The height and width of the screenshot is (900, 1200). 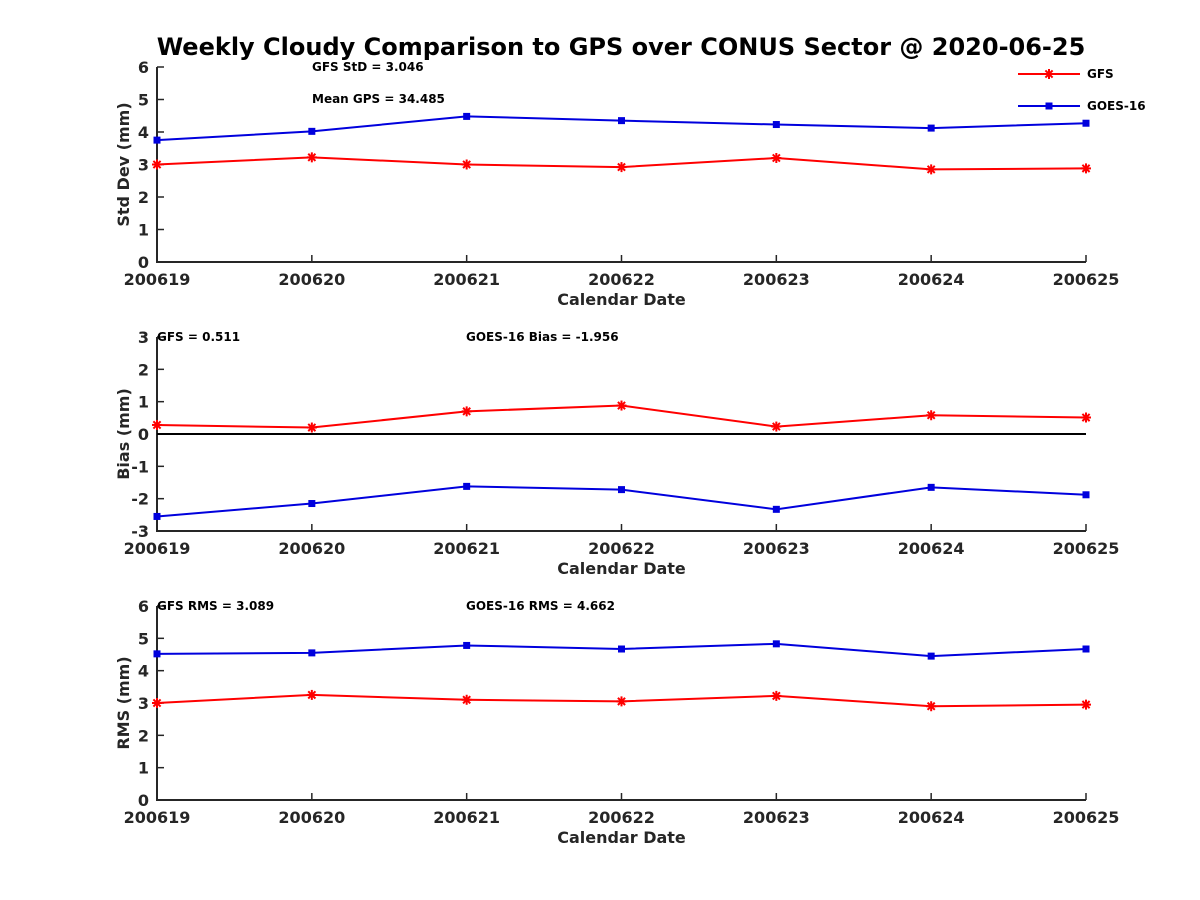 What do you see at coordinates (1100, 74) in the screenshot?
I see `legend-label: GFS` at bounding box center [1100, 74].